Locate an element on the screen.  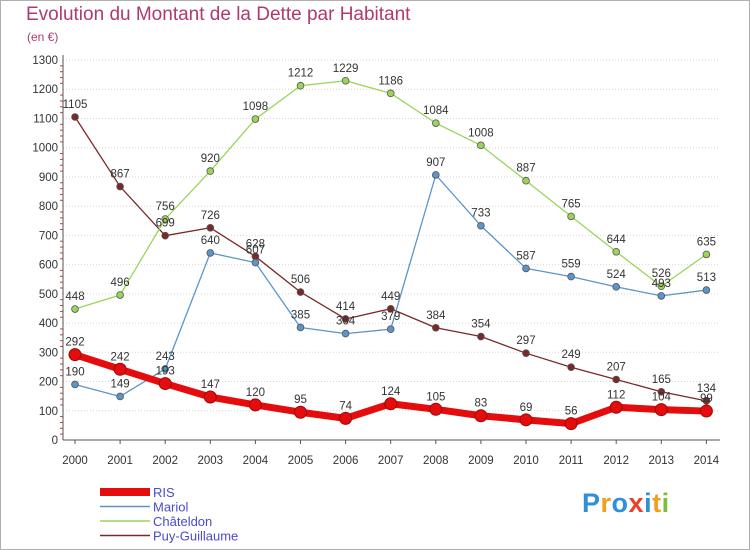
data-label: 587 is located at coordinates (525, 256).